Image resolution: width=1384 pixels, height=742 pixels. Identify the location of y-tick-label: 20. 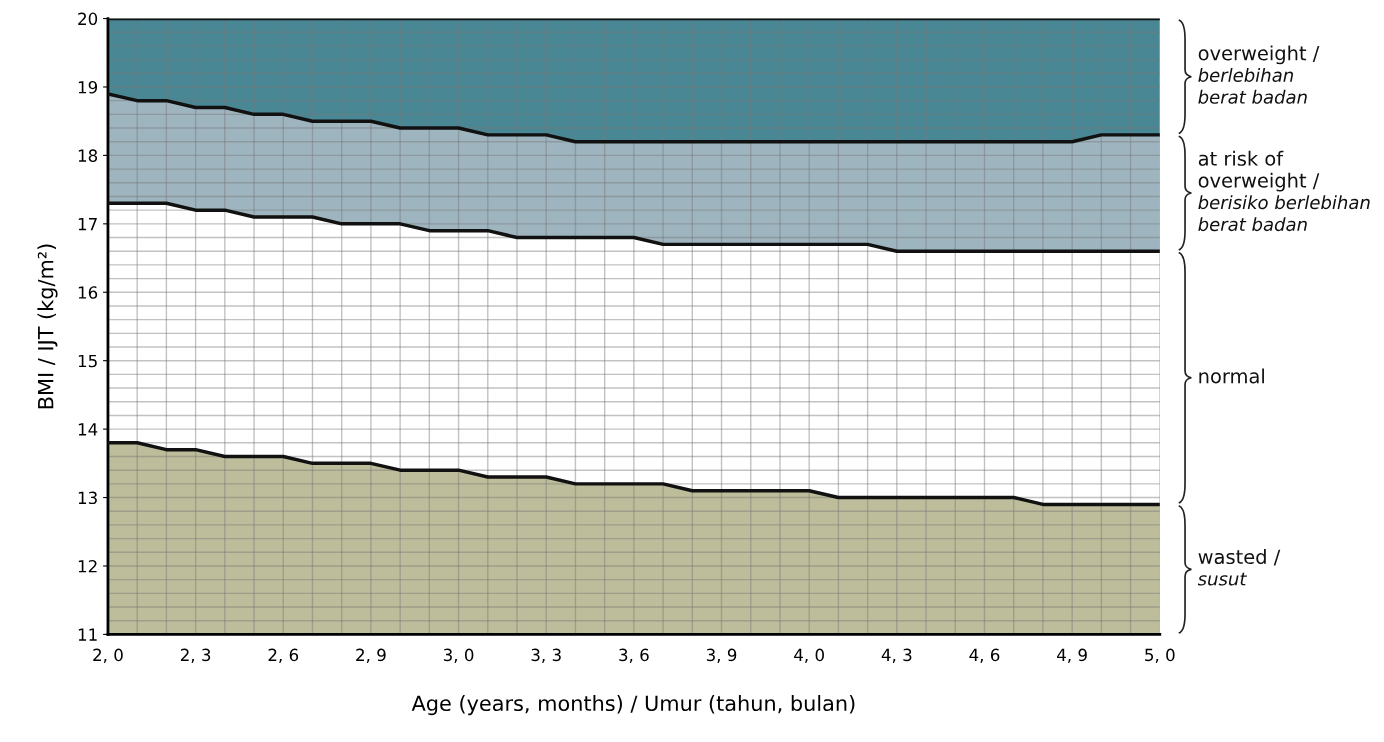
(88, 19).